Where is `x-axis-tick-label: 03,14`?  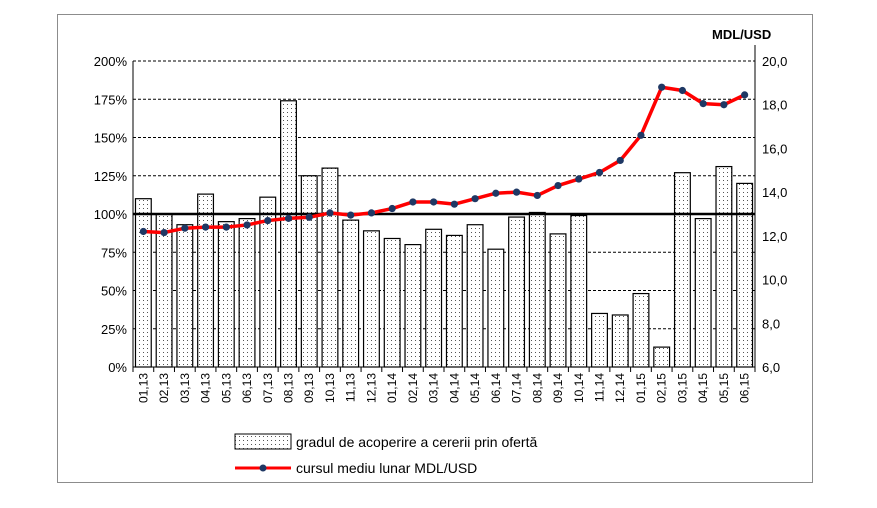
x-axis-tick-label: 03,14 is located at coordinates (434, 388).